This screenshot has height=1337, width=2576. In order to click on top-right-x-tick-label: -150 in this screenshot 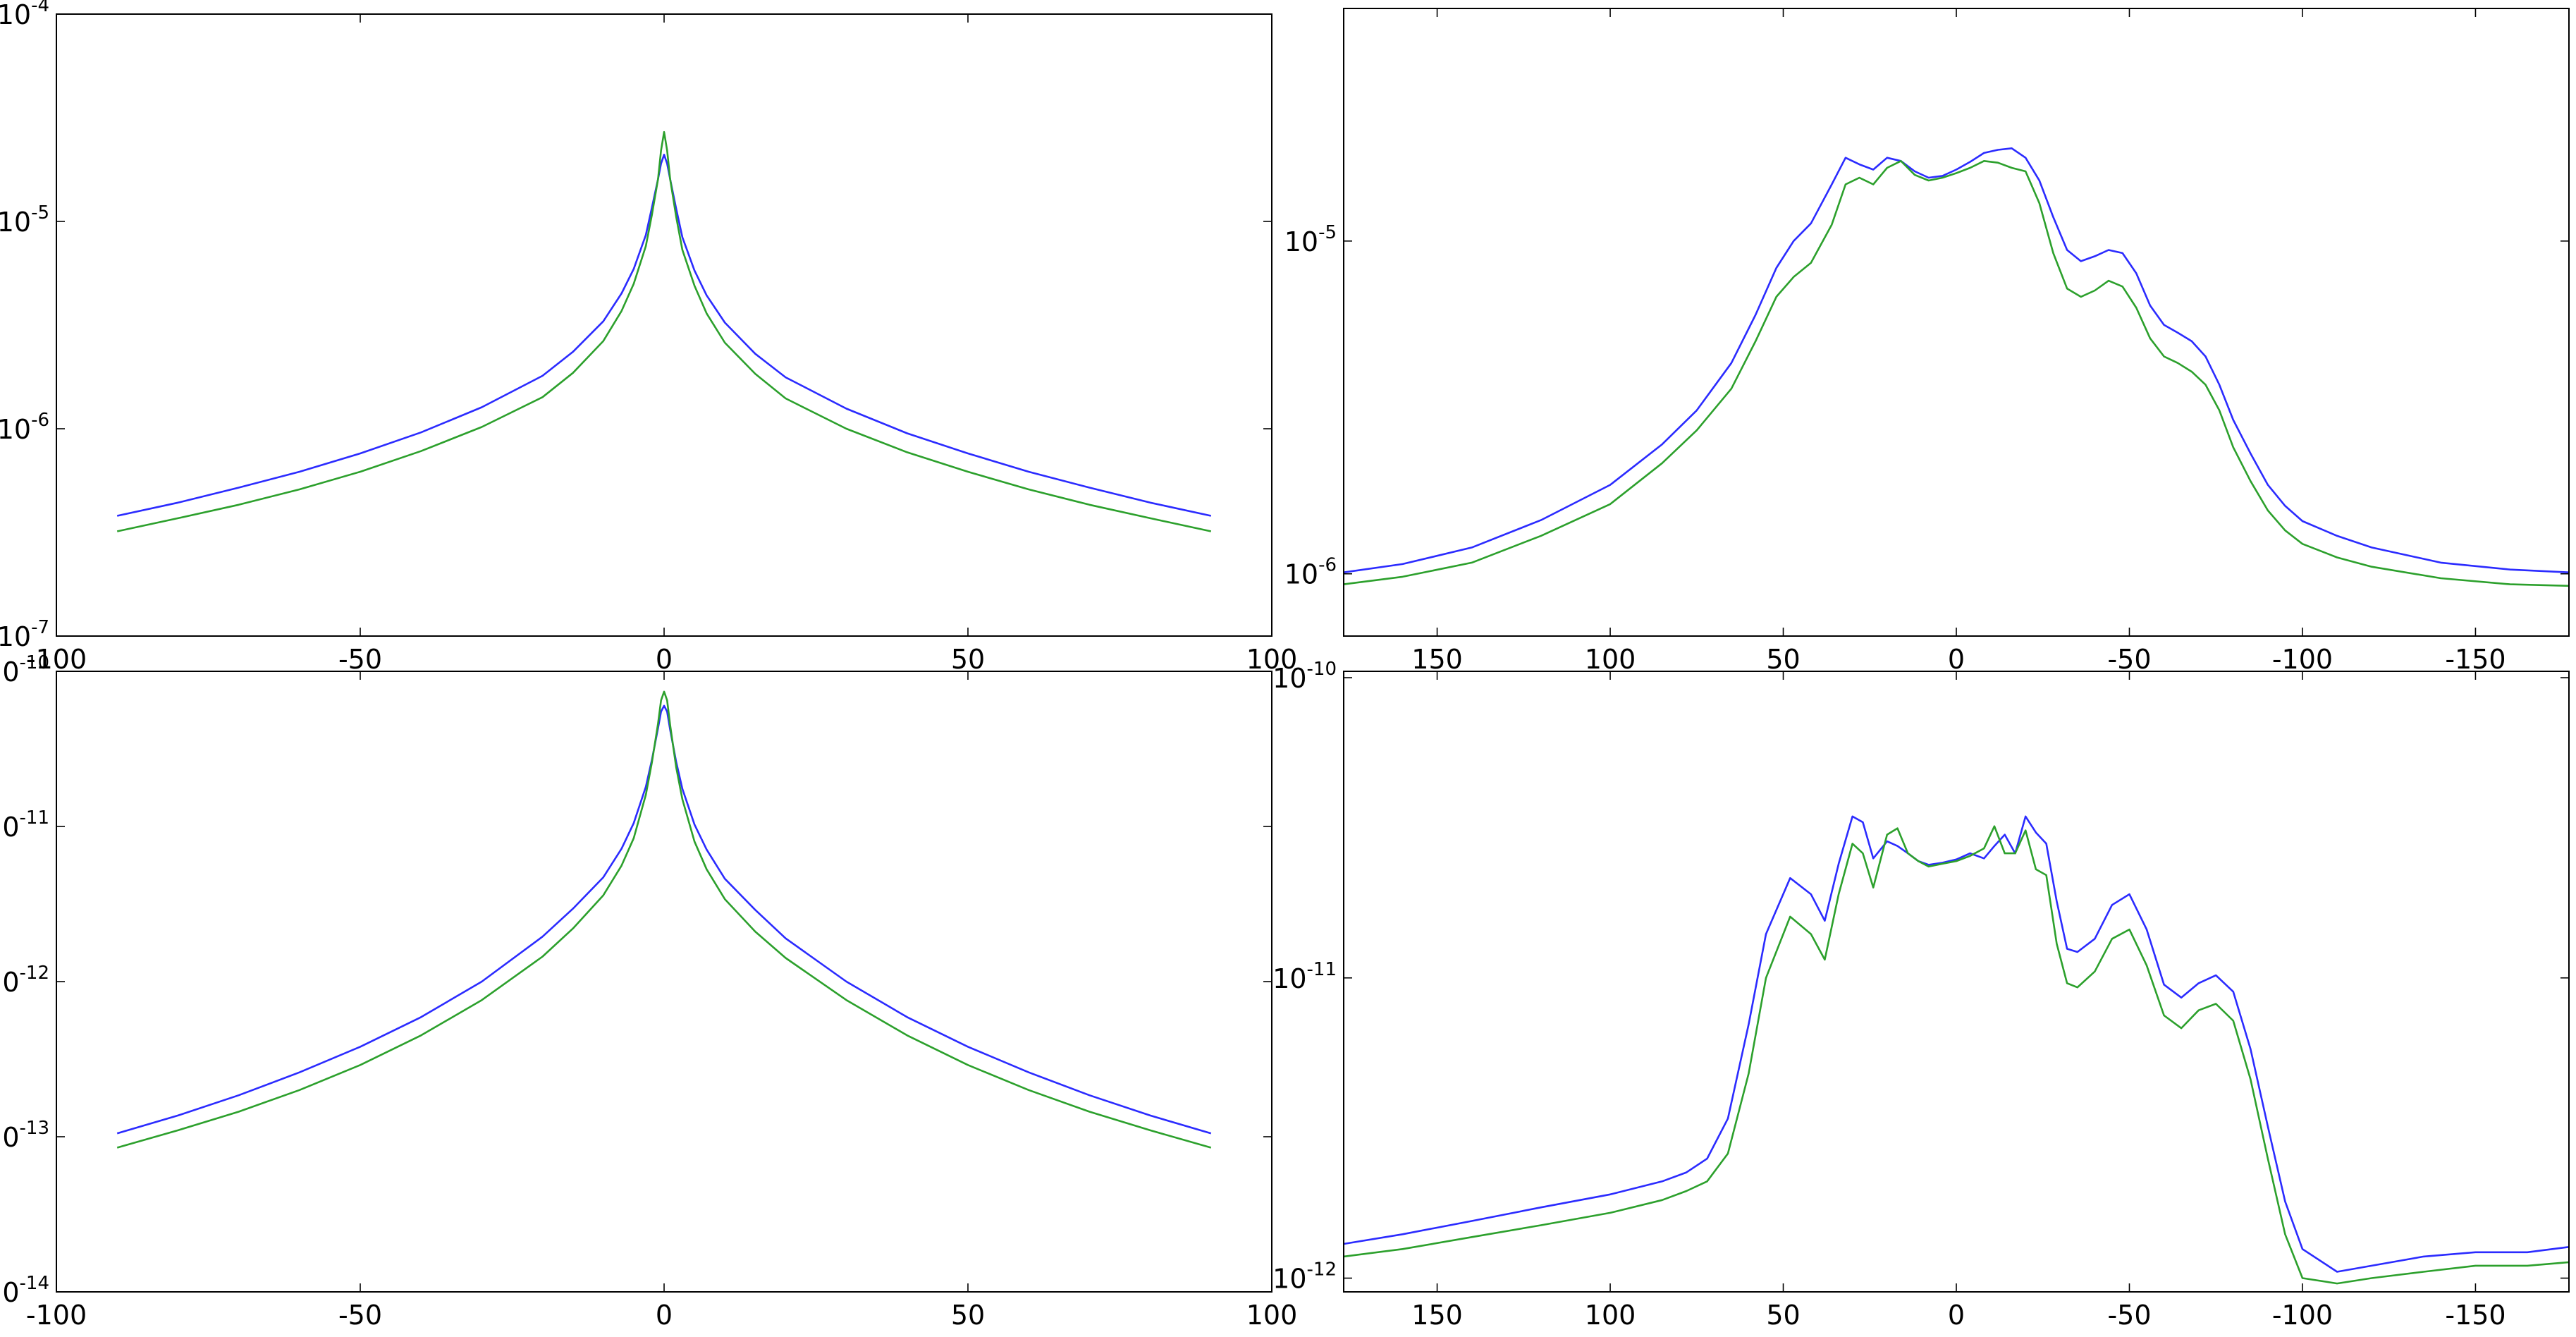, I will do `click(2475, 659)`.